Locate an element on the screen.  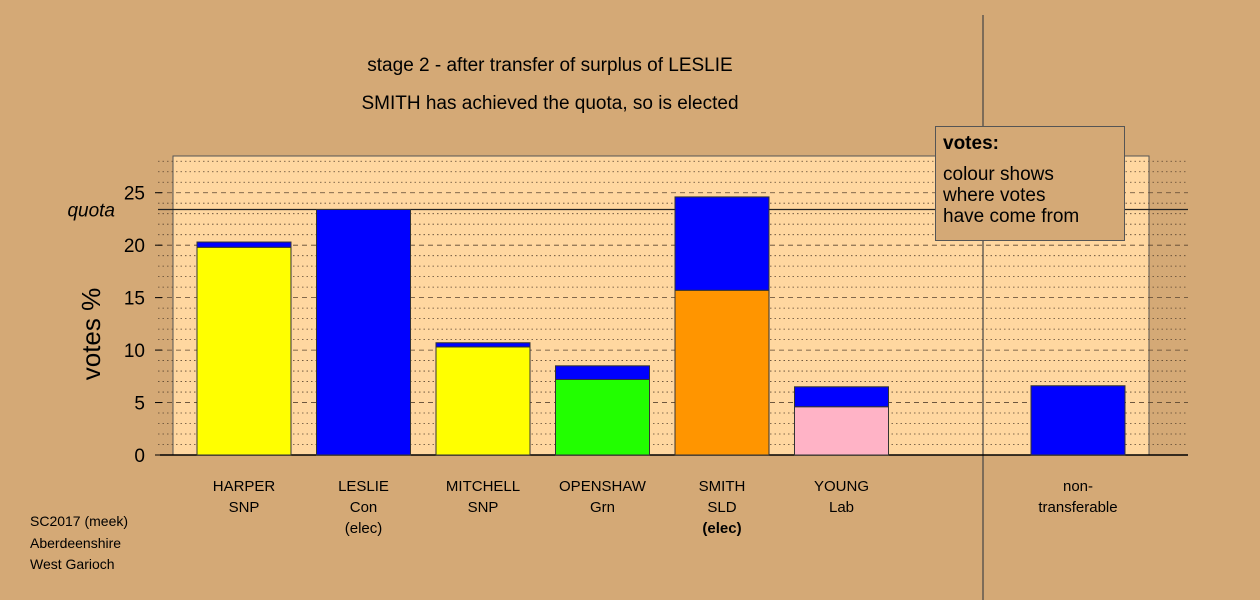
x-tick-label-party: Grn is located at coordinates (602, 507).